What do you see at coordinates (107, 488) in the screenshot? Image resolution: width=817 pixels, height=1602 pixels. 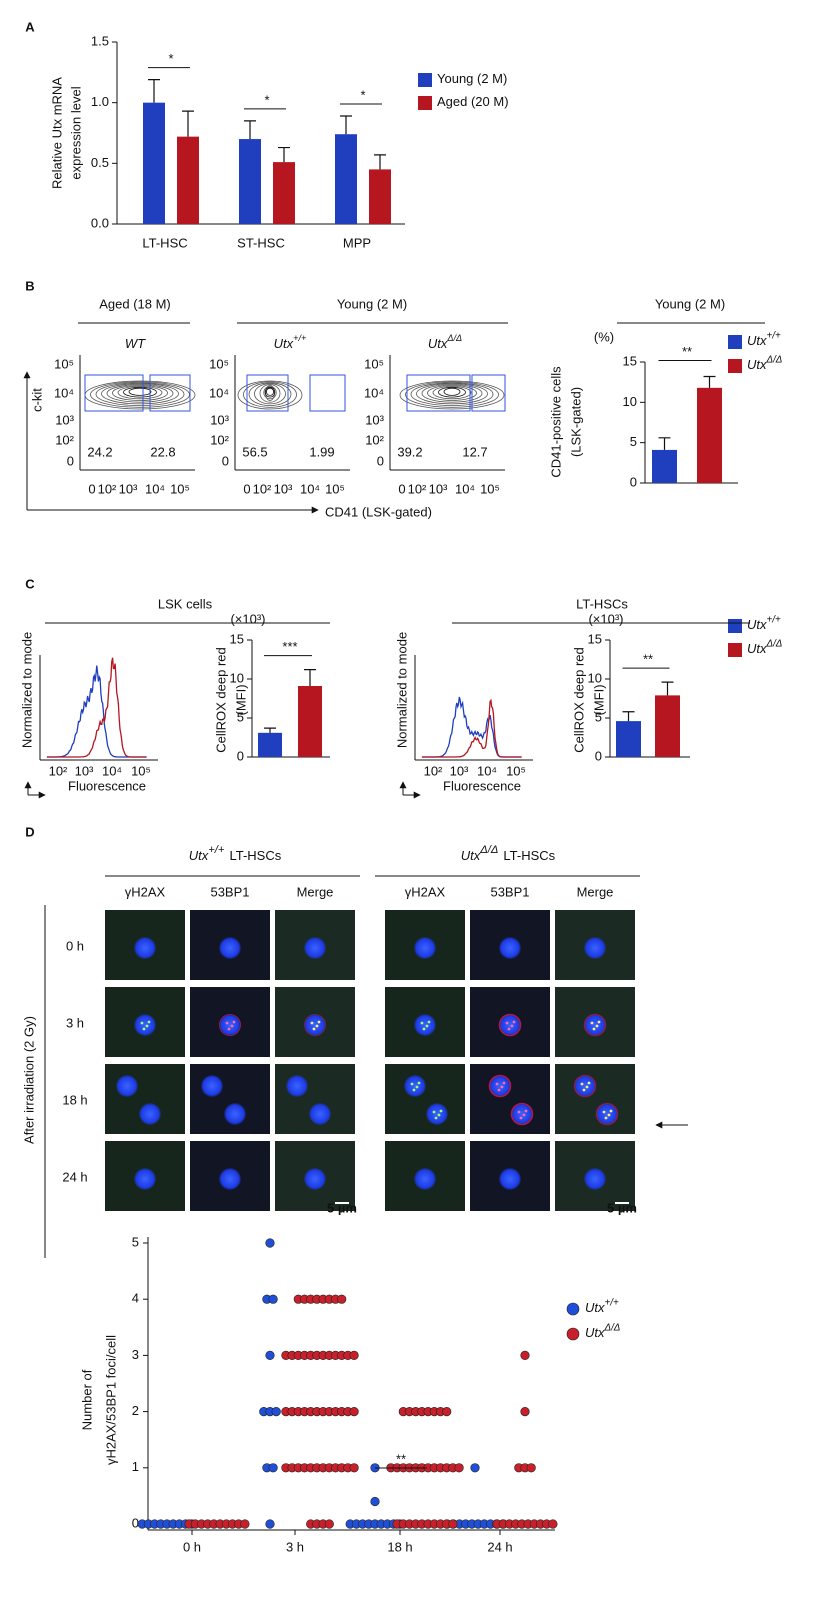 I see `x-tick-label: 10²` at bounding box center [107, 488].